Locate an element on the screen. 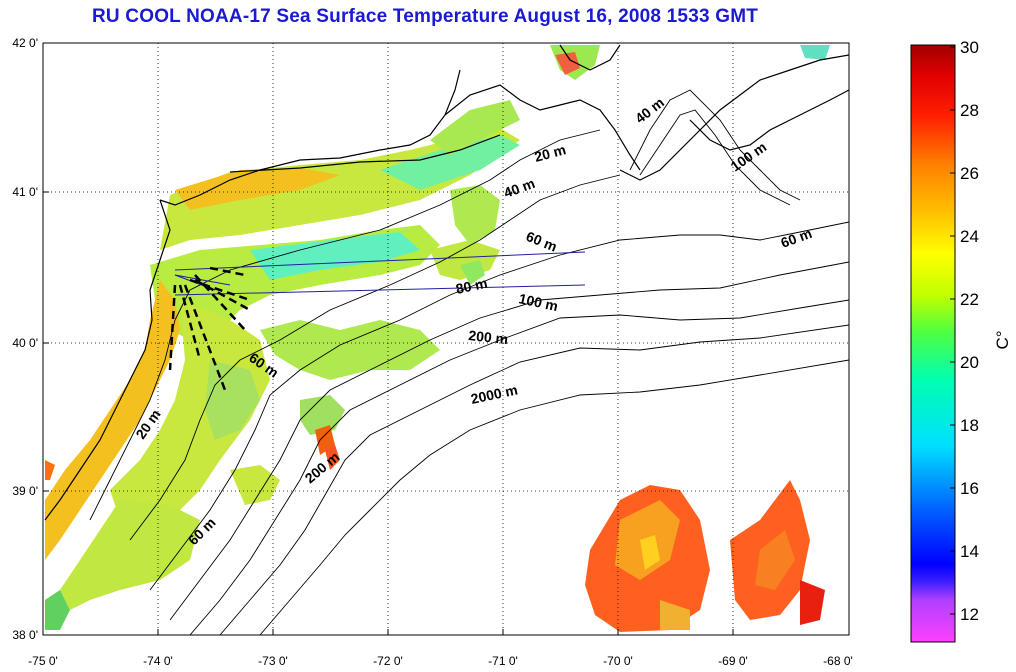 The height and width of the screenshot is (672, 1016). isobath-label: 20 m is located at coordinates (550, 153).